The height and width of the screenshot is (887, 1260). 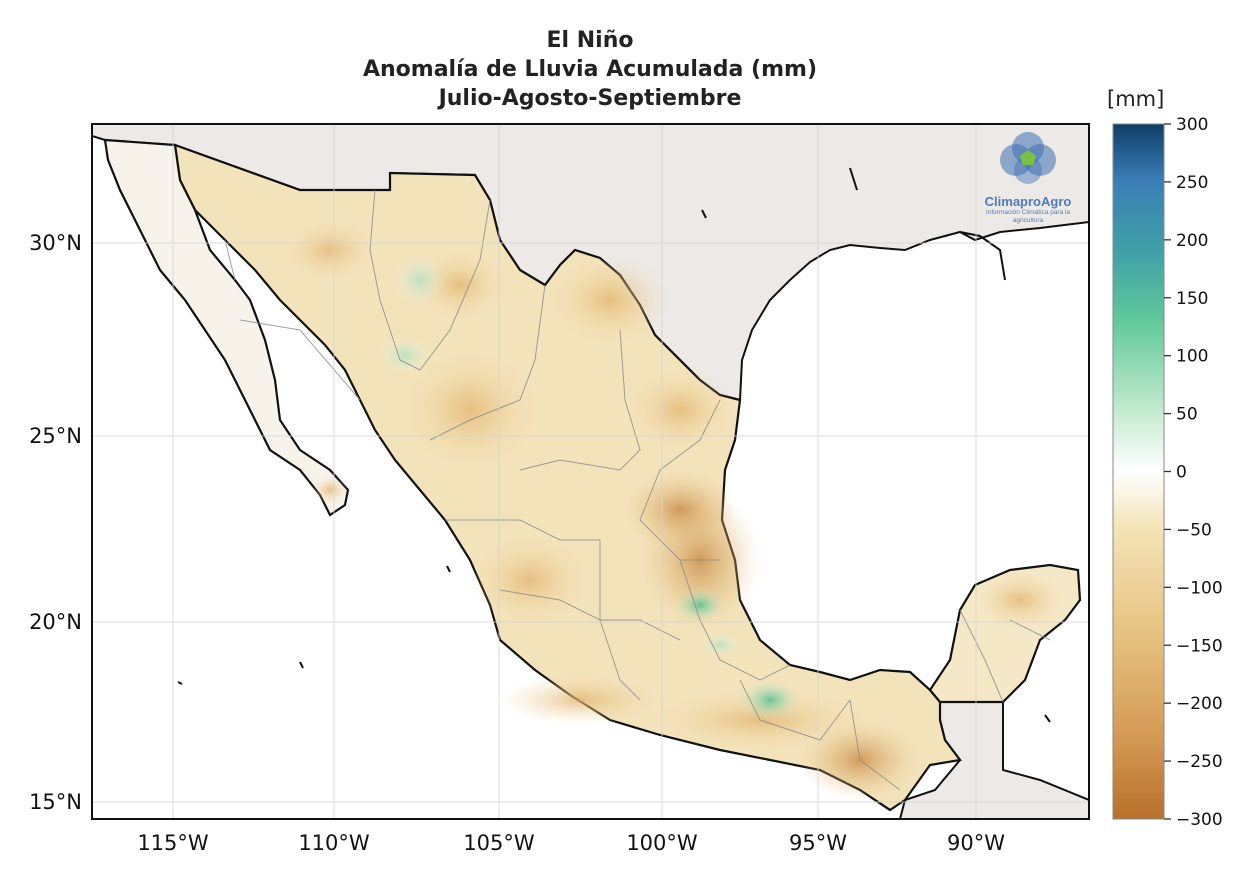 I want to click on logo-name: ClimaproAgro, so click(x=1028, y=201).